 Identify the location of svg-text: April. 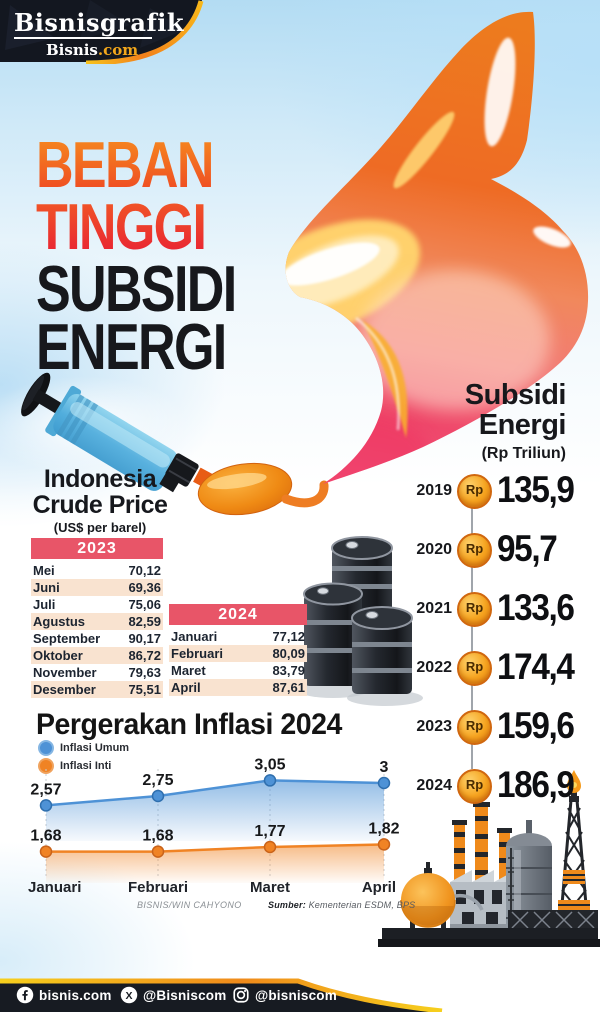
(379, 887).